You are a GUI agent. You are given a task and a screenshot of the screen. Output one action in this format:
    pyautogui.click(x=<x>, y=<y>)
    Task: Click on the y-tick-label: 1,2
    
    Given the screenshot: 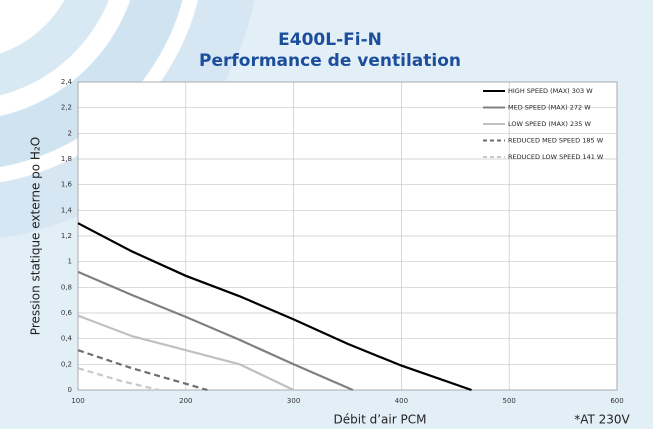 What is the action you would take?
    pyautogui.click(x=66, y=236)
    